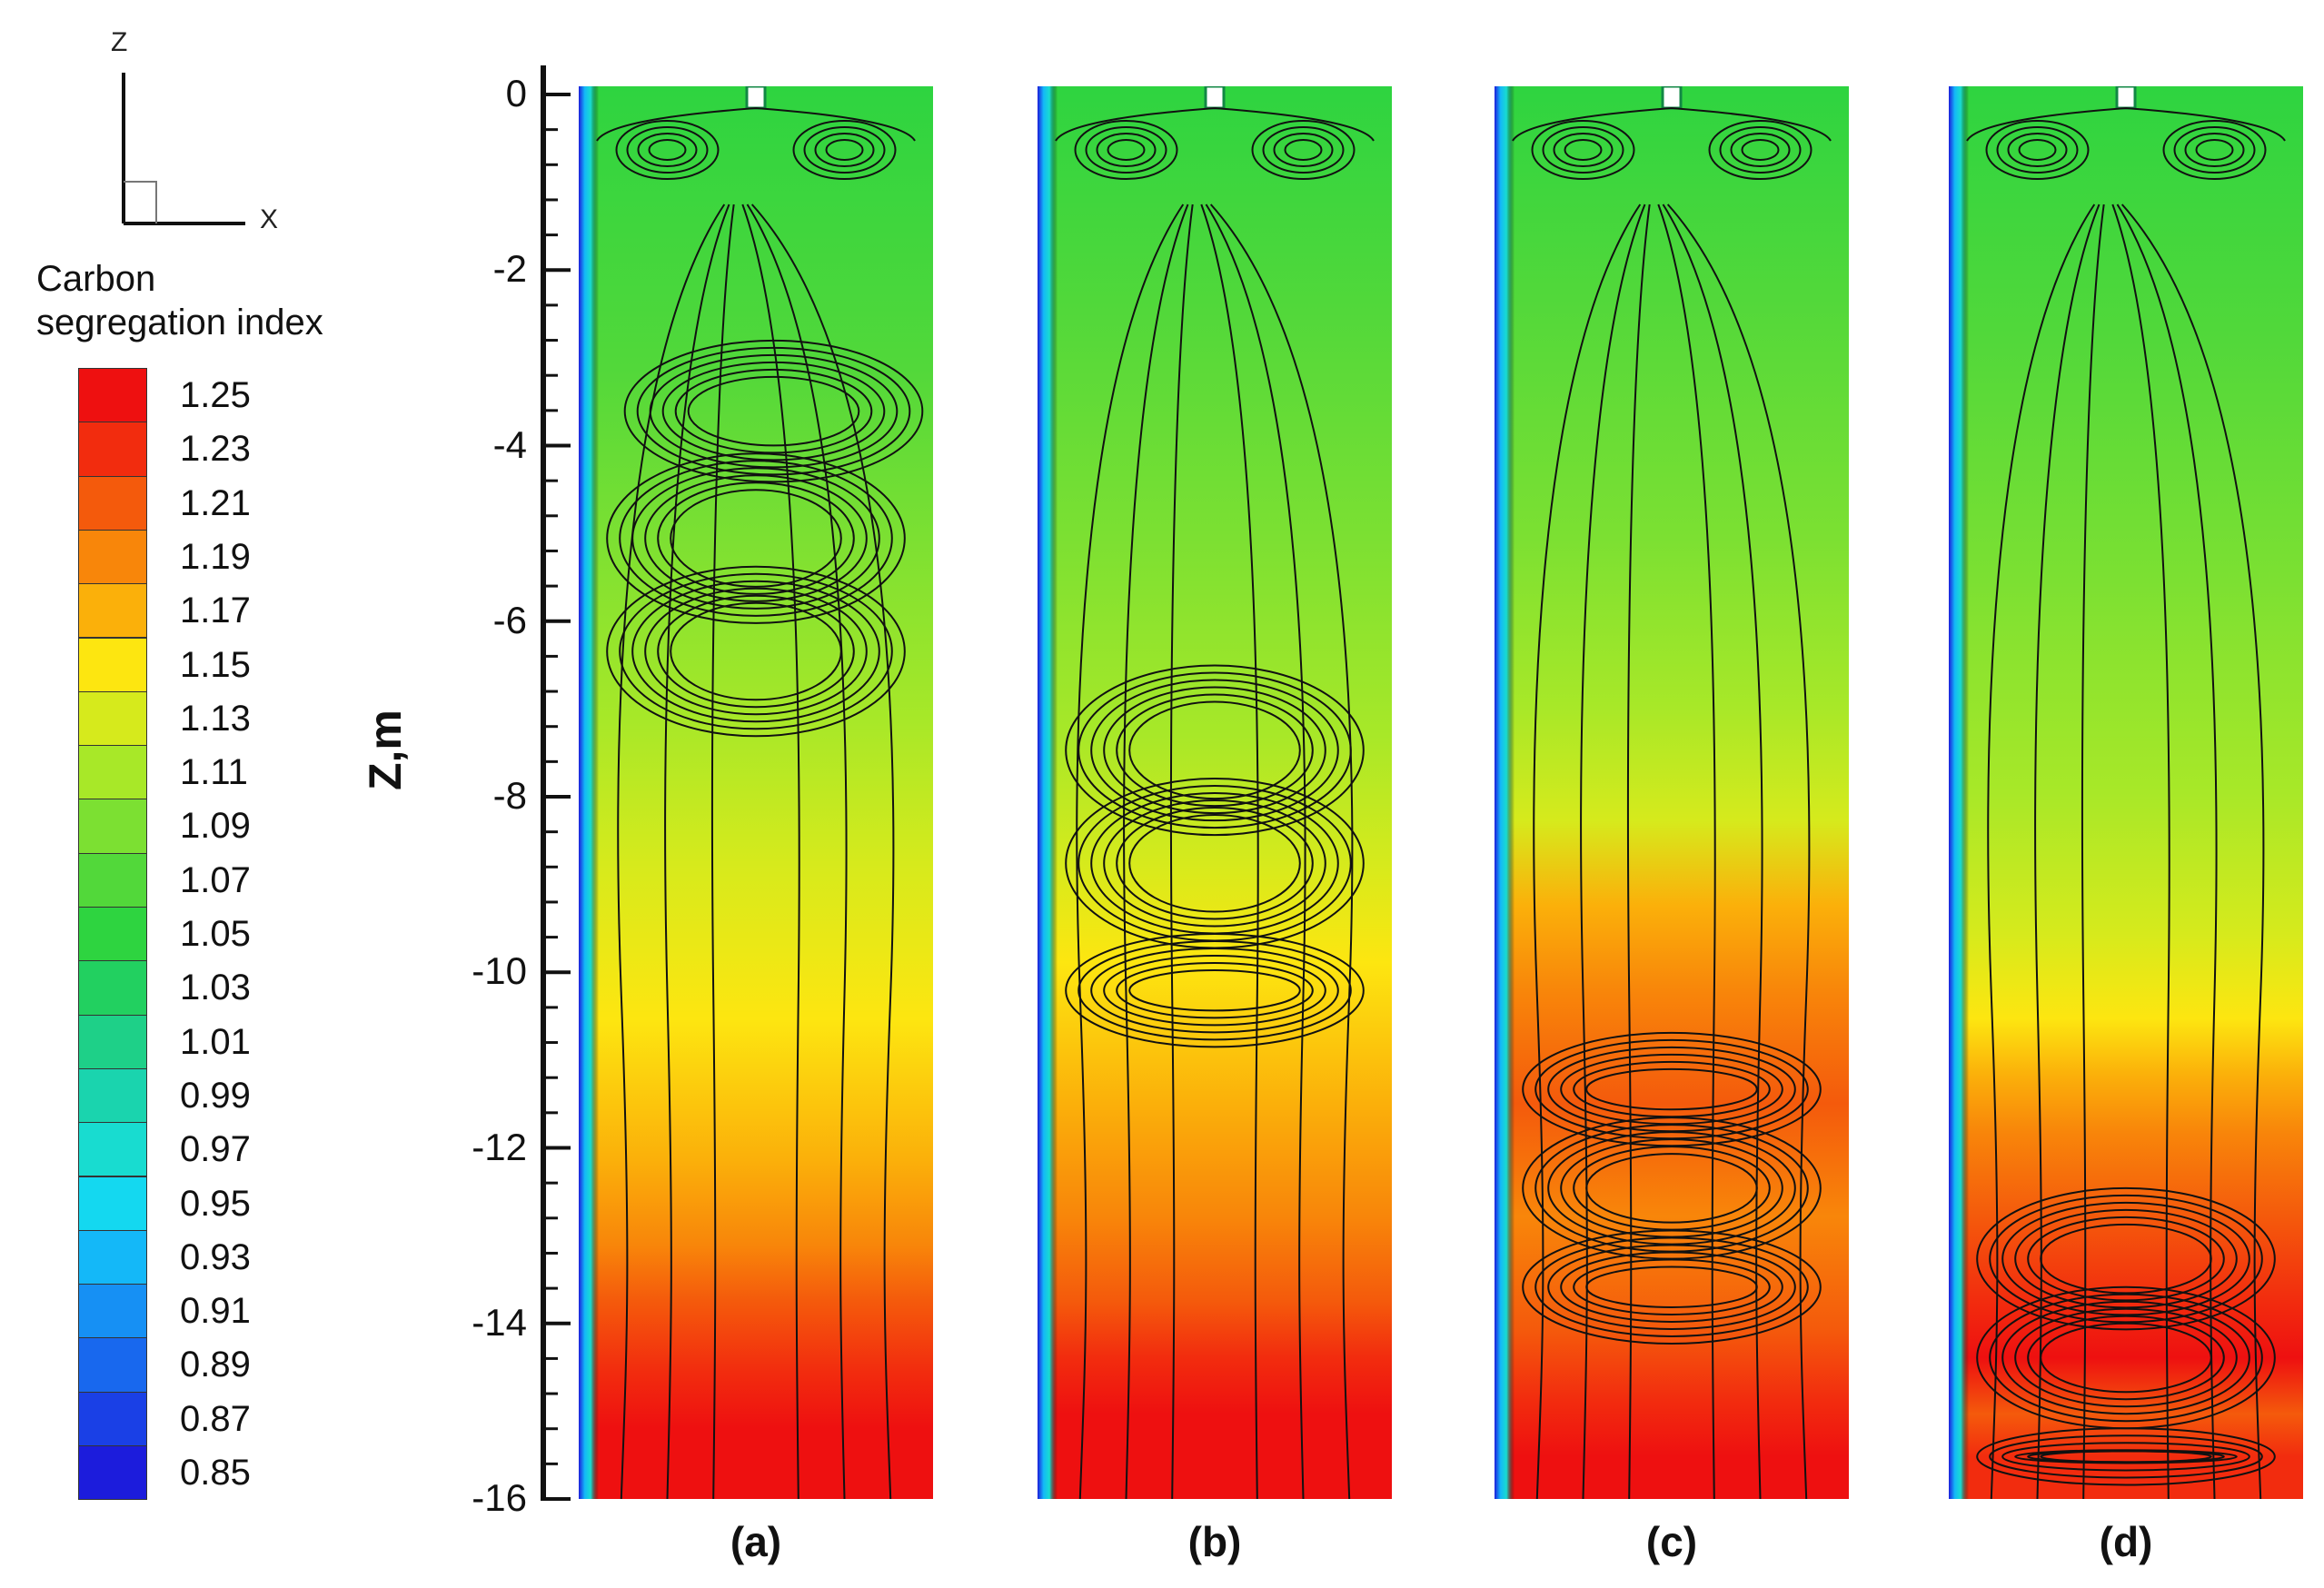  I want to click on colorbar-label: 0.99, so click(215, 1095).